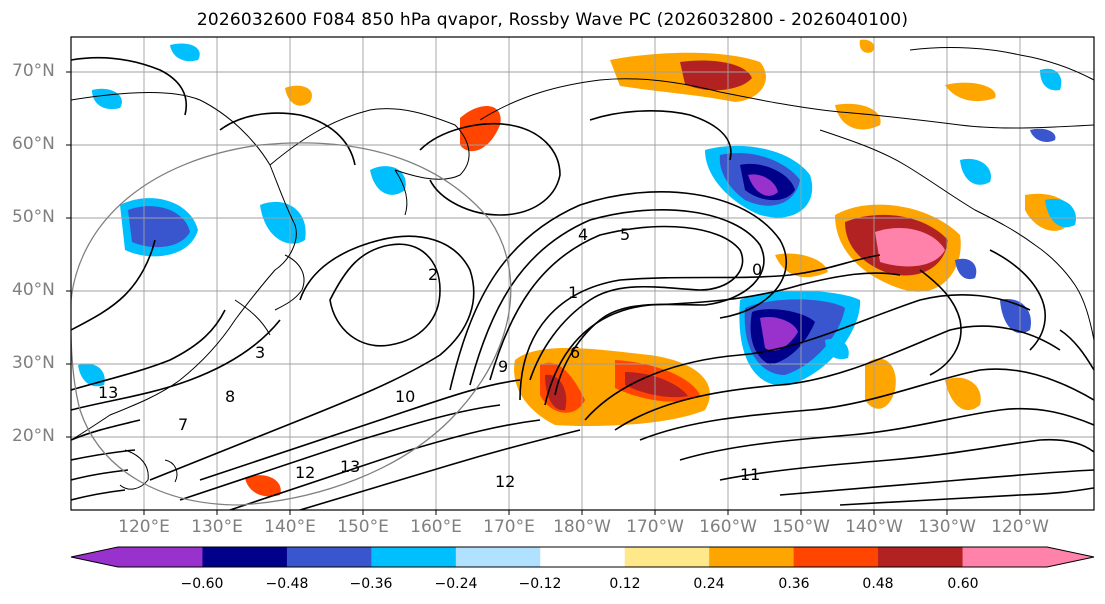 This screenshot has width=1105, height=604. Describe the element at coordinates (456, 584) in the screenshot. I see `colorbar-tick-label: −0.24` at that location.